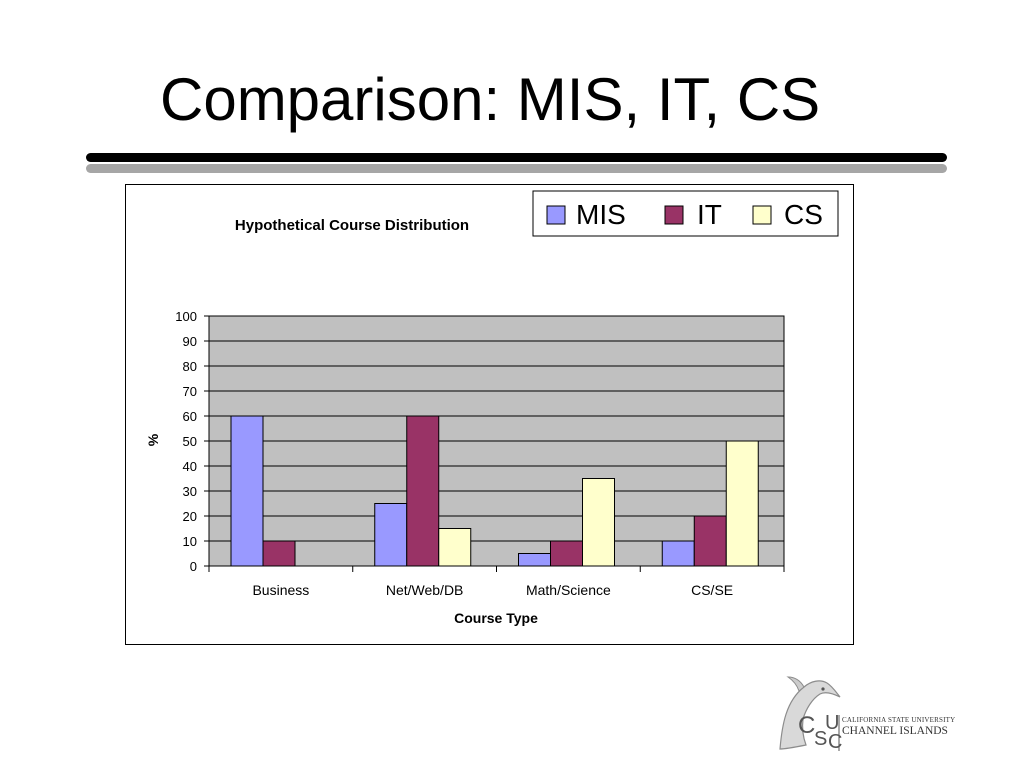 This screenshot has width=1024, height=768. Describe the element at coordinates (762, 215) in the screenshot. I see `legend-swatch-cs` at that location.